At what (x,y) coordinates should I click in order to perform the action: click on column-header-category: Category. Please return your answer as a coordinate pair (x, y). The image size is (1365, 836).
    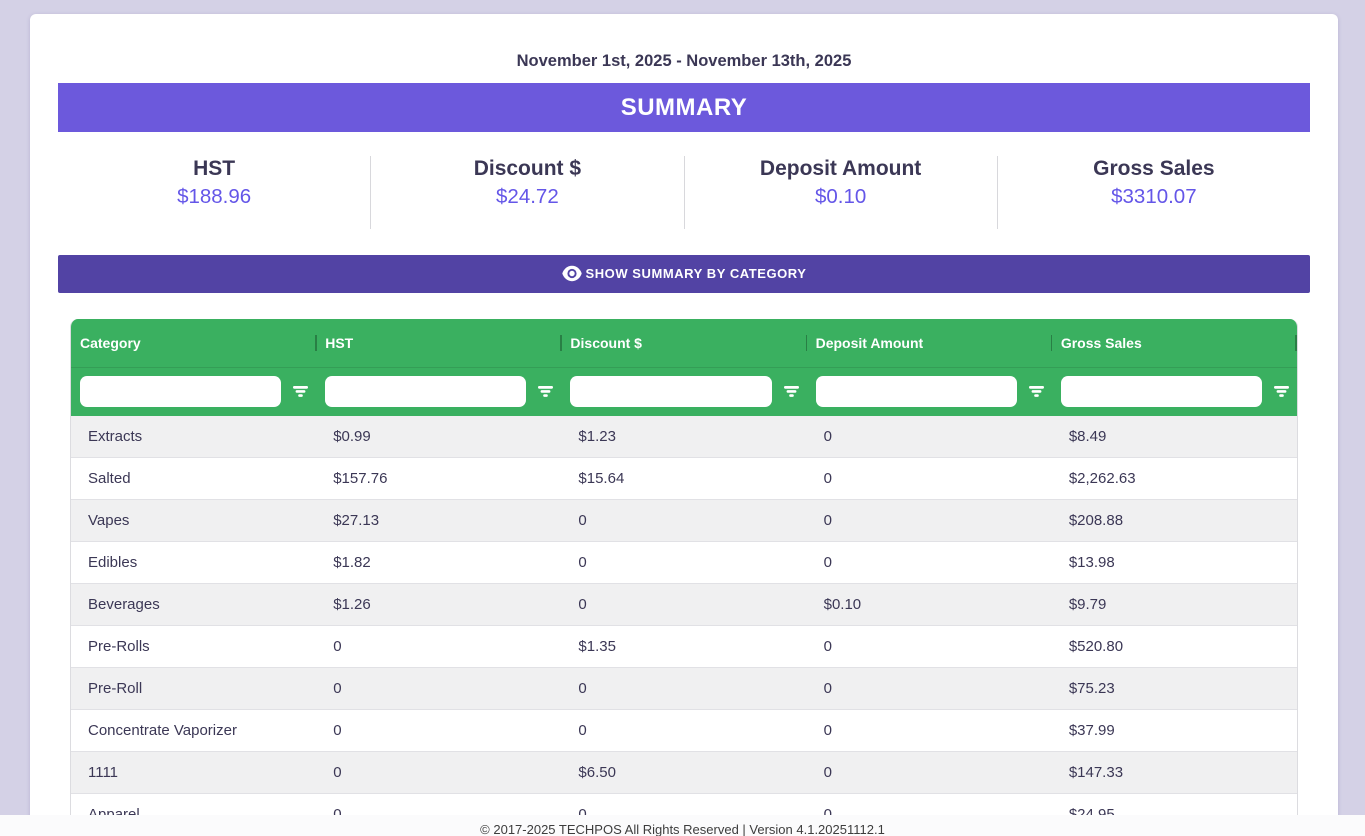
    Looking at the image, I should click on (110, 342).